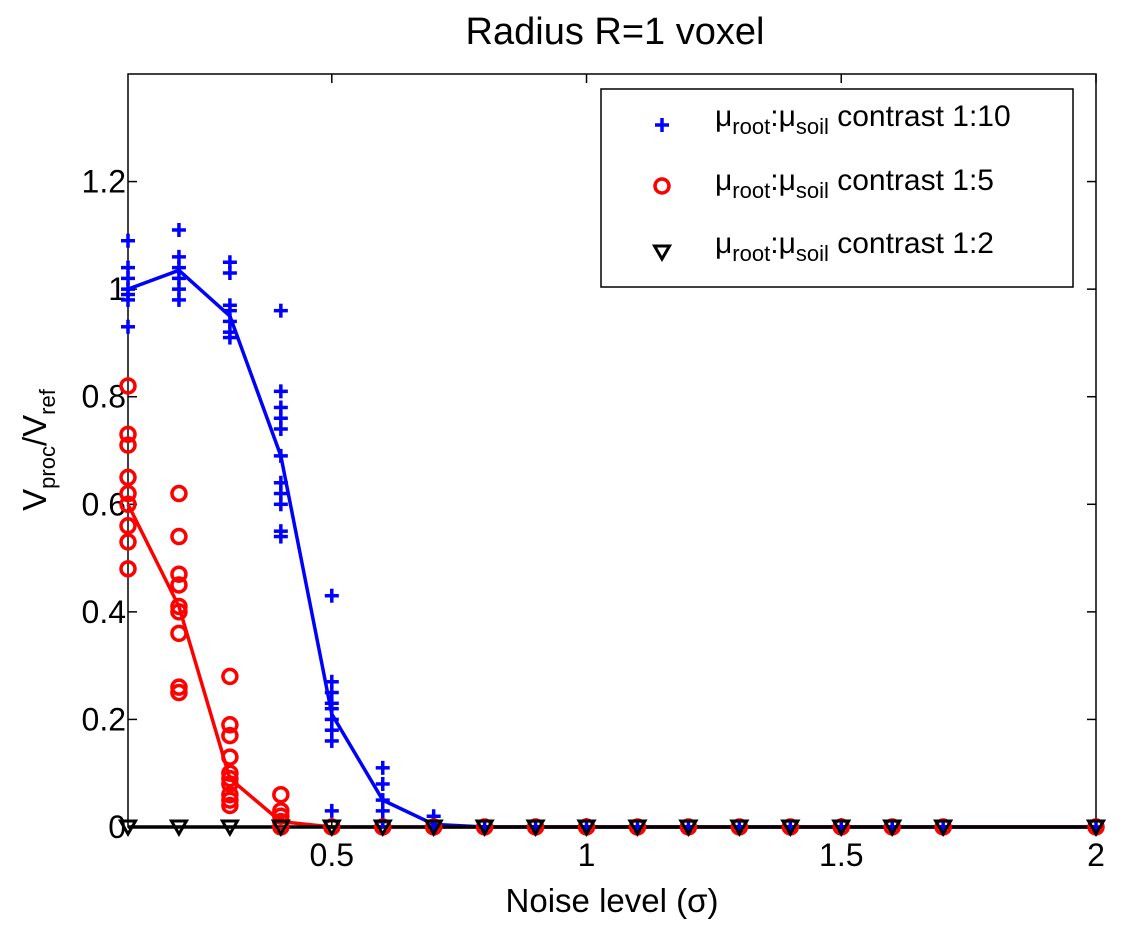  Describe the element at coordinates (920, 116) in the screenshot. I see `legend-1-rest: contrast 1:10` at that location.